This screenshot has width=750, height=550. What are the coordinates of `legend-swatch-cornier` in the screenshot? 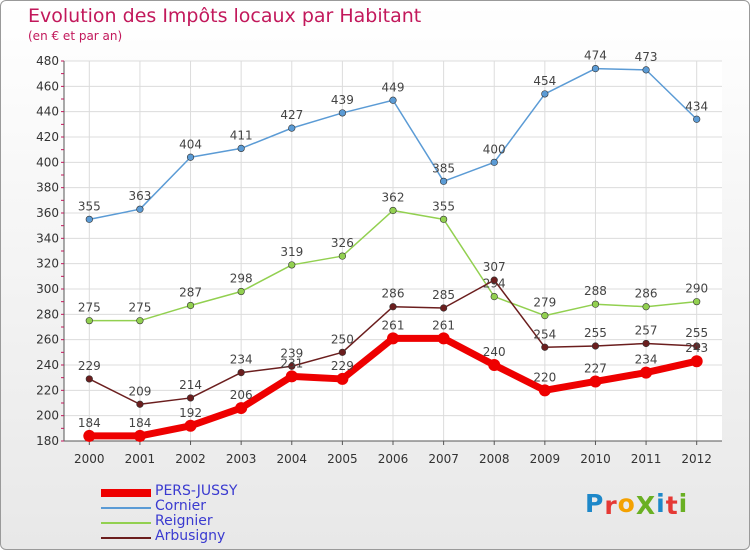 It's located at (126, 508).